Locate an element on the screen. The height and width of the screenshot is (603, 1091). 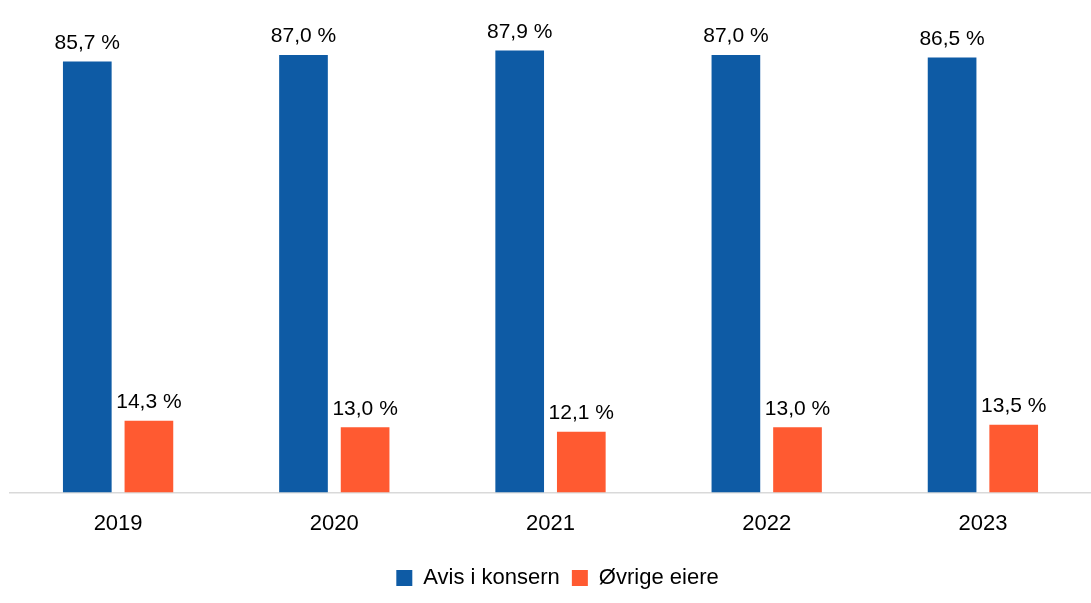
data-label: 13,5 % is located at coordinates (1014, 405).